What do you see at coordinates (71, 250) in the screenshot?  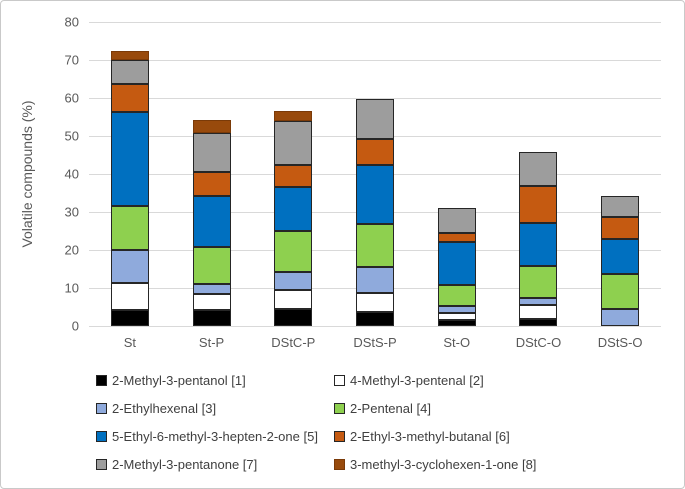 I see `y-tick-label: 20` at bounding box center [71, 250].